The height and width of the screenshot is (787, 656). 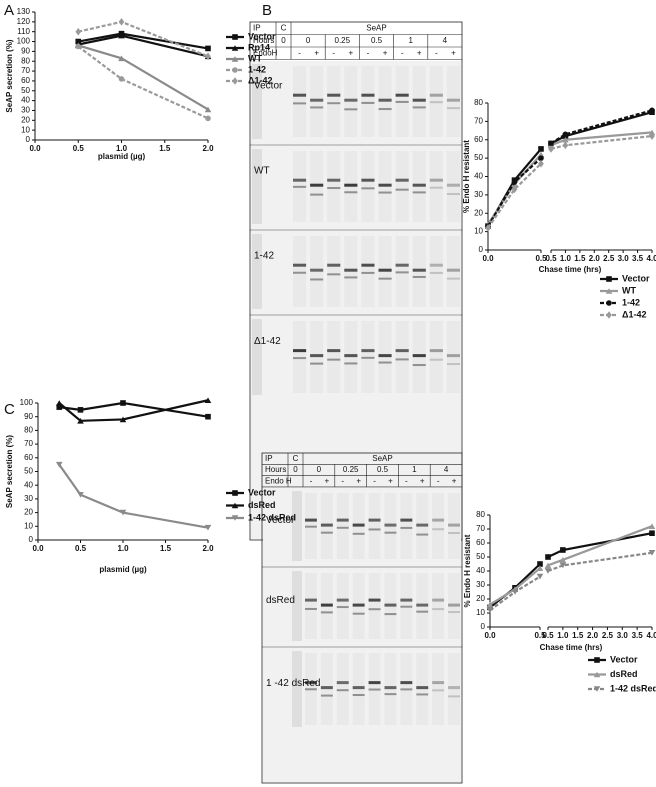 What do you see at coordinates (280, 520) in the screenshot?
I see `blot-lane-label: Vector` at bounding box center [280, 520].